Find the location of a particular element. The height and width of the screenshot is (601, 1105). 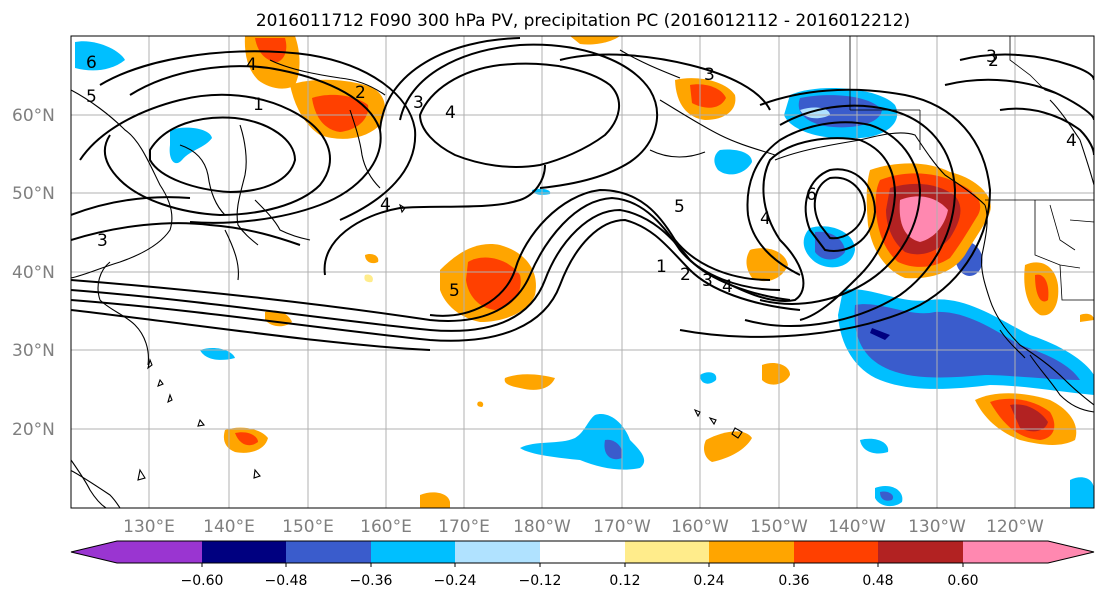

svg-text: −0.60 is located at coordinates (202, 581).